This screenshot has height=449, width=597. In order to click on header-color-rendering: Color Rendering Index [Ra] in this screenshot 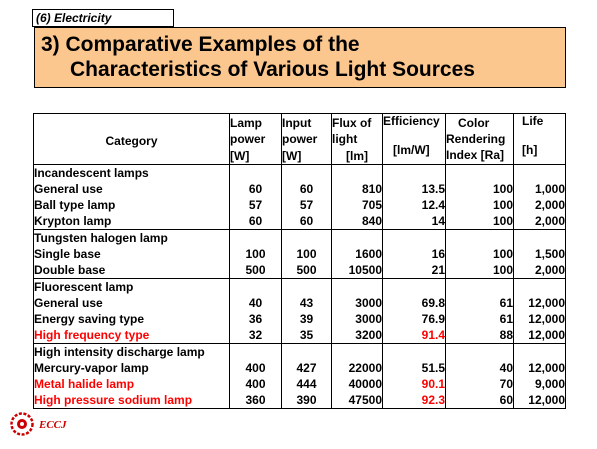, I will do `click(479, 139)`.